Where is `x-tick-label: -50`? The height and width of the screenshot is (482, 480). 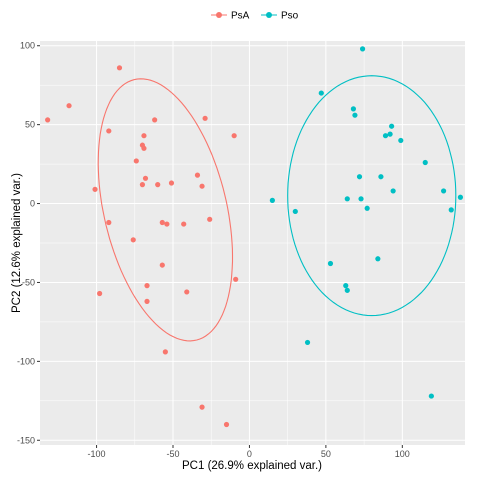 x-tick-label: -50 is located at coordinates (172, 454).